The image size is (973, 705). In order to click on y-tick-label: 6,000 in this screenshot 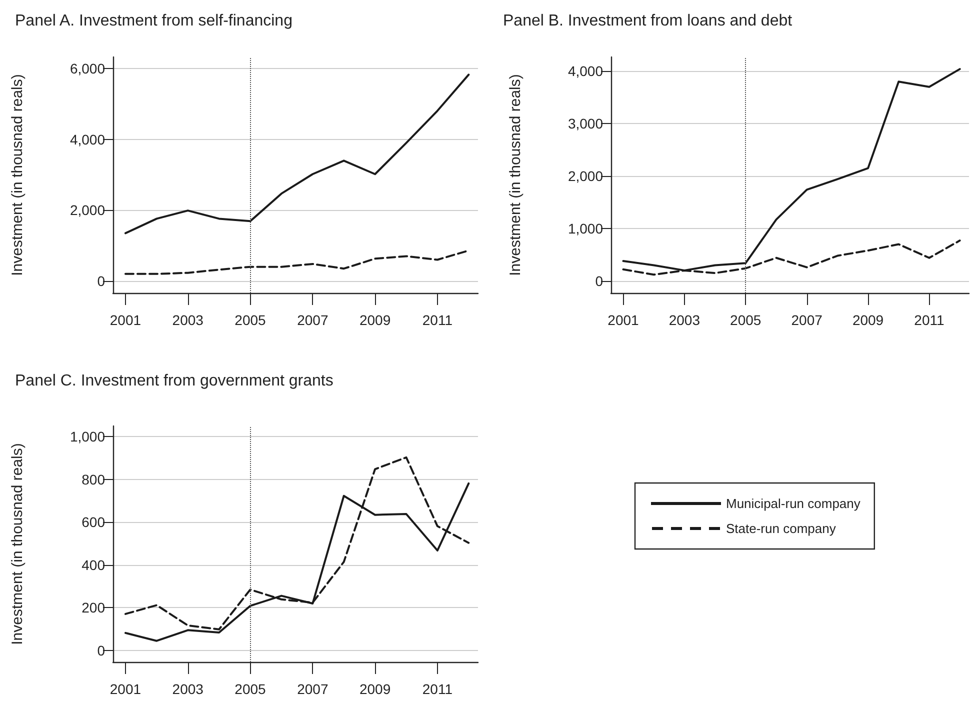, I will do `click(88, 68)`.